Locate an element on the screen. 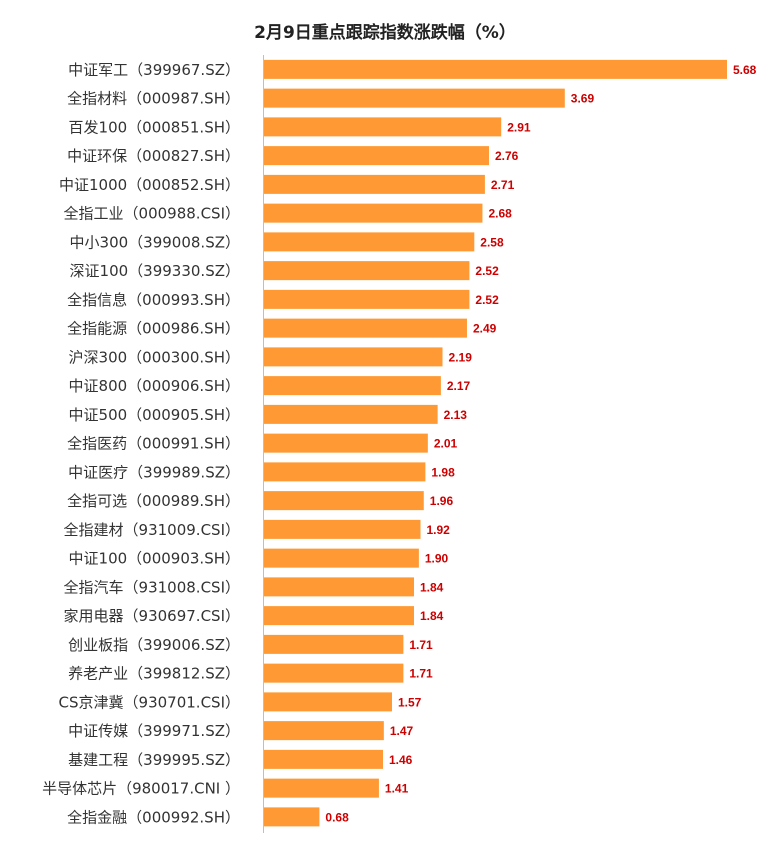  category-label: 家用电器（930697.CSI） is located at coordinates (152, 616).